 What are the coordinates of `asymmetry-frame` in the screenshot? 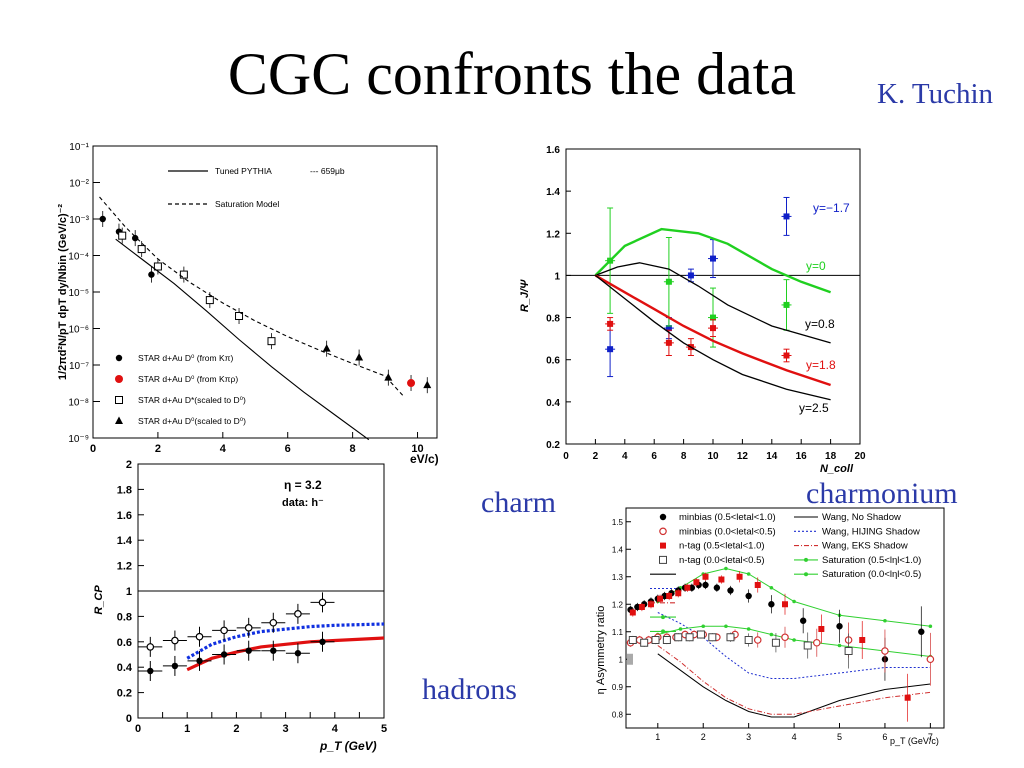 It's located at (785, 618).